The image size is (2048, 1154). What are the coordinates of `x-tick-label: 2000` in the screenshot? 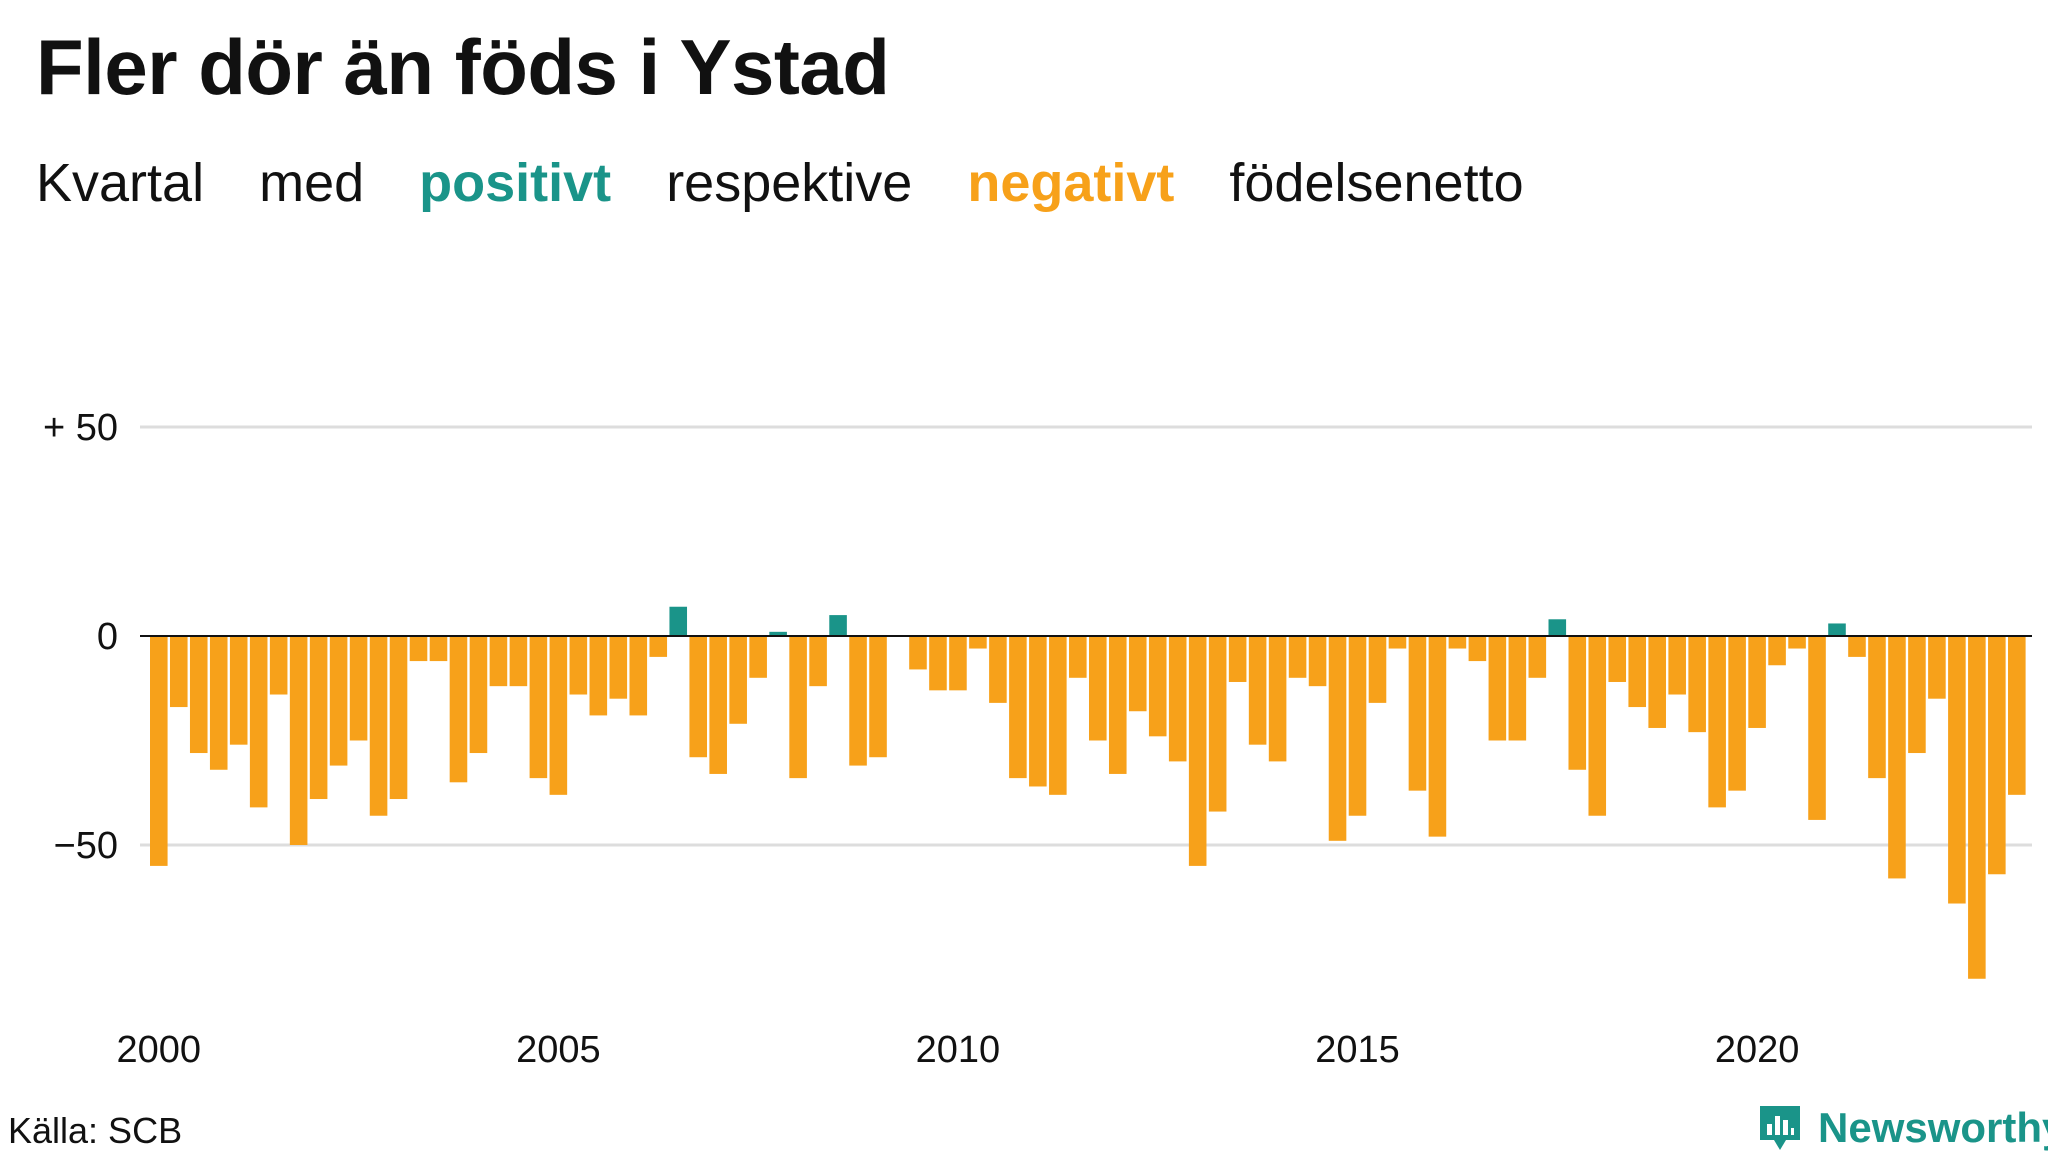 It's located at (159, 1050).